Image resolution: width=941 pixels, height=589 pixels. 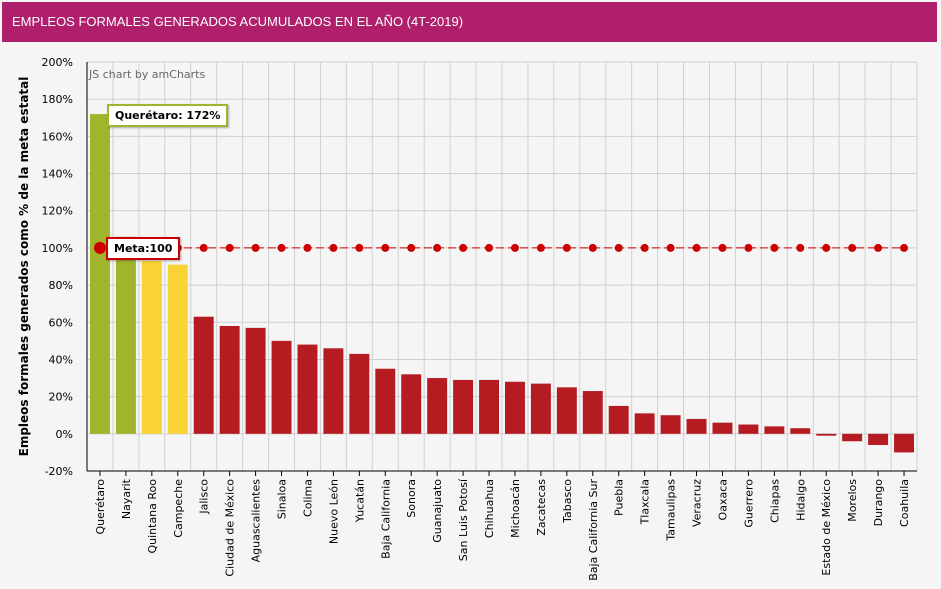 I want to click on x-tick-label: Veracruz, so click(x=697, y=503).